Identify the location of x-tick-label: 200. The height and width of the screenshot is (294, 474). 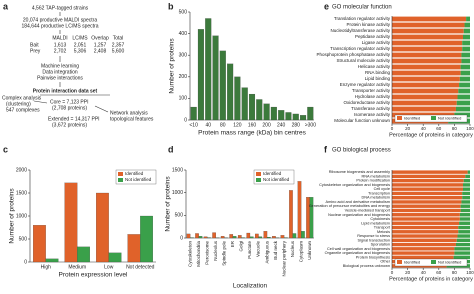
(266, 125).